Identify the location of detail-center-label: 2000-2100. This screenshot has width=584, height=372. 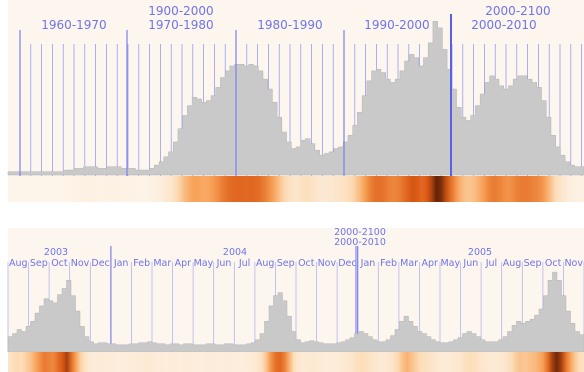
(360, 232).